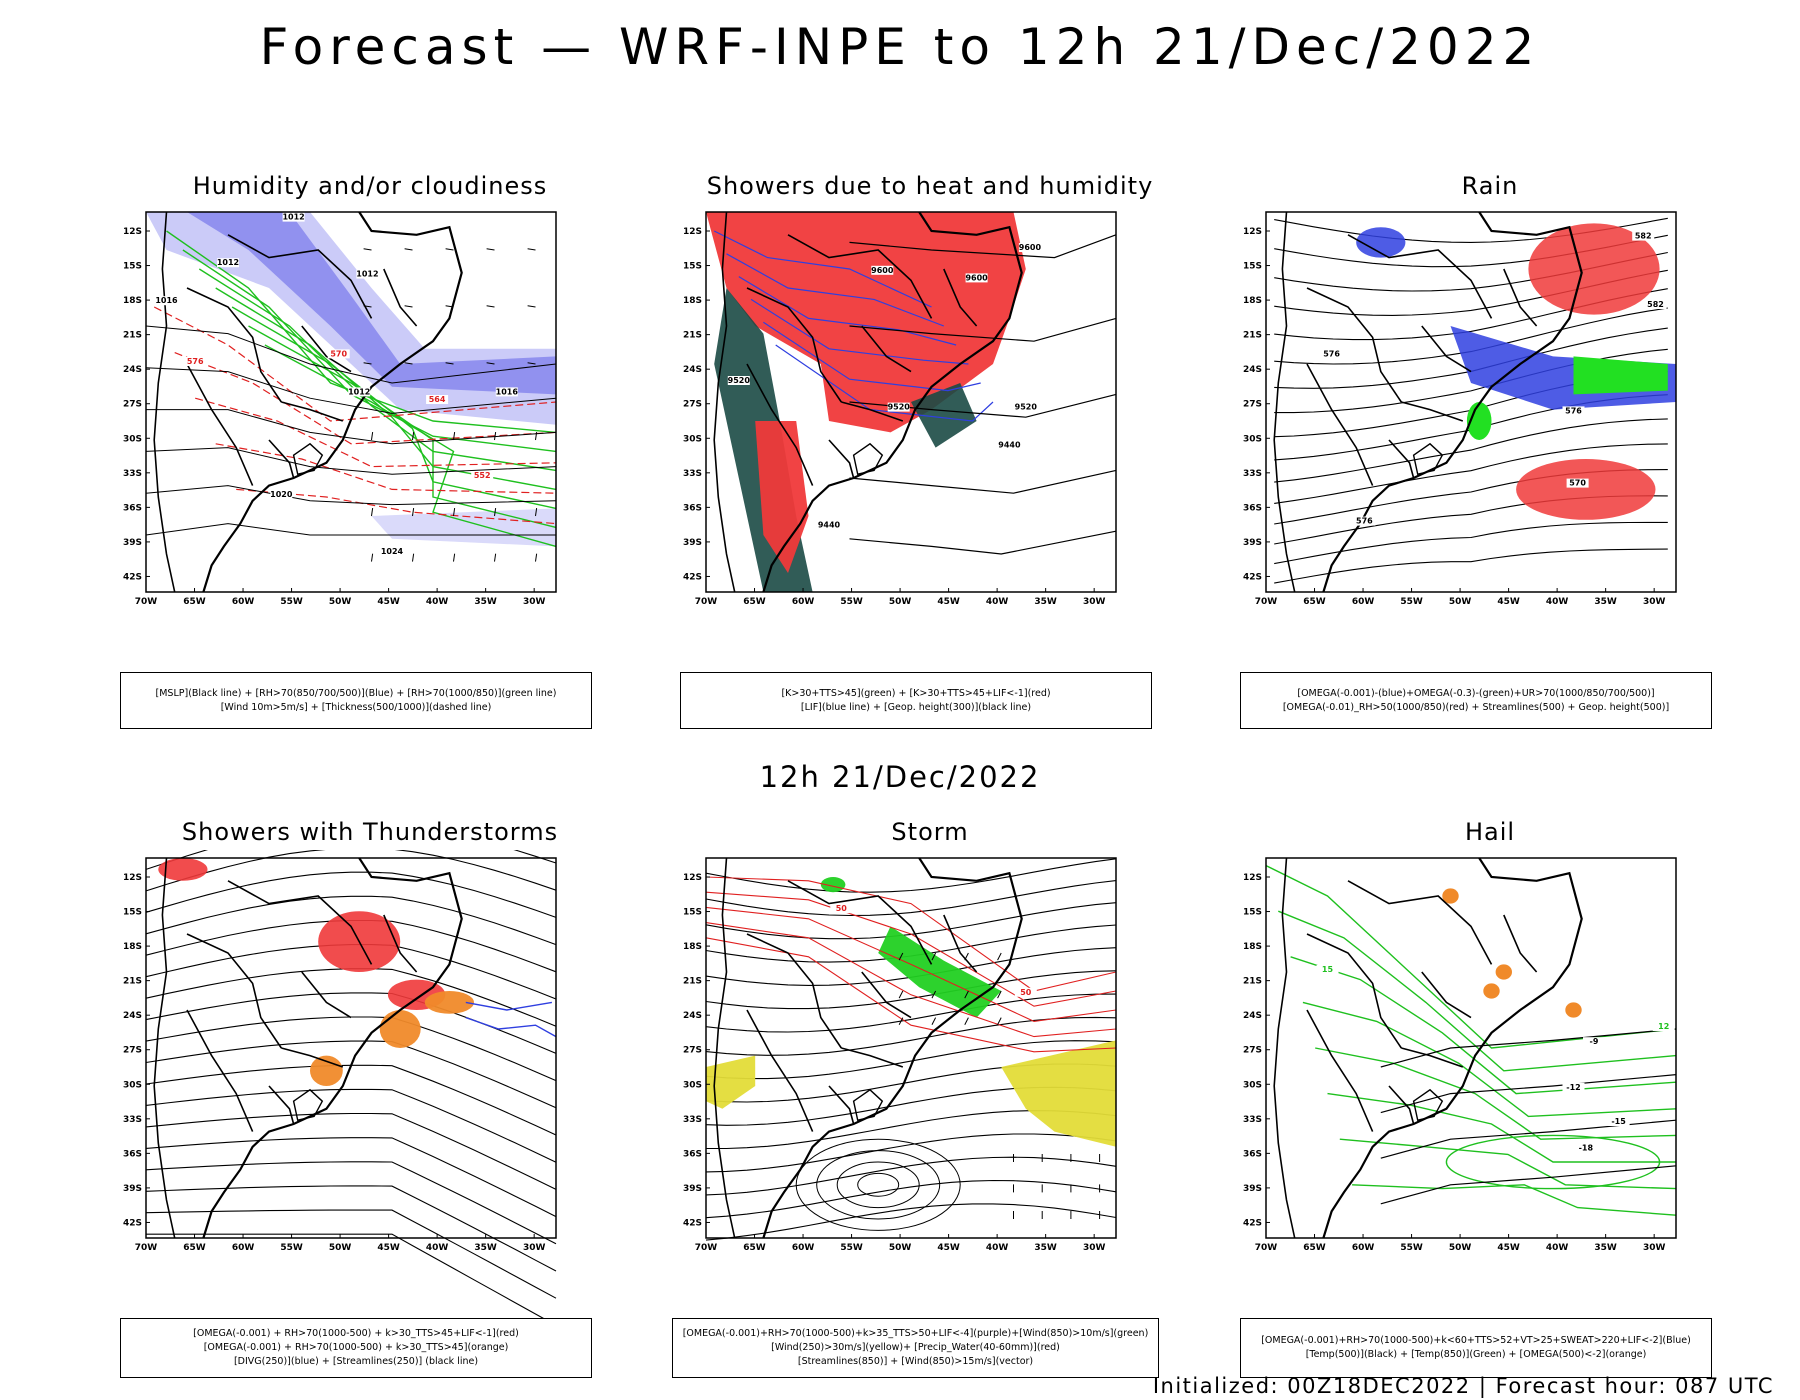 The height and width of the screenshot is (1400, 1800). I want to click on lon-tick-label: 50W, so click(900, 1248).